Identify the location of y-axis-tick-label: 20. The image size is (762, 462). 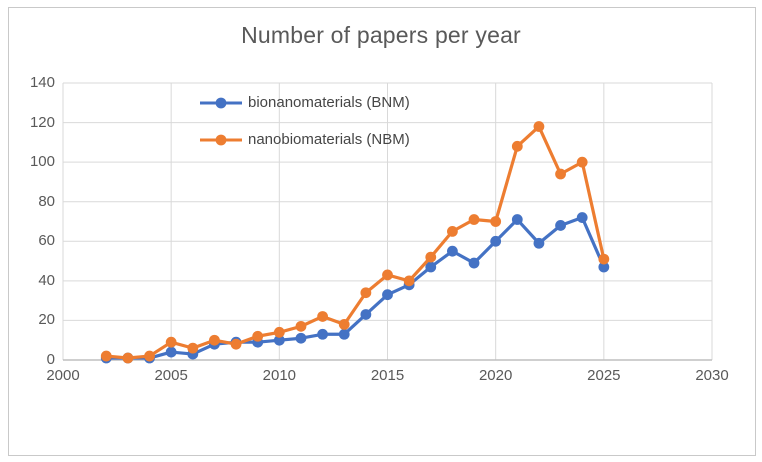
(46, 320).